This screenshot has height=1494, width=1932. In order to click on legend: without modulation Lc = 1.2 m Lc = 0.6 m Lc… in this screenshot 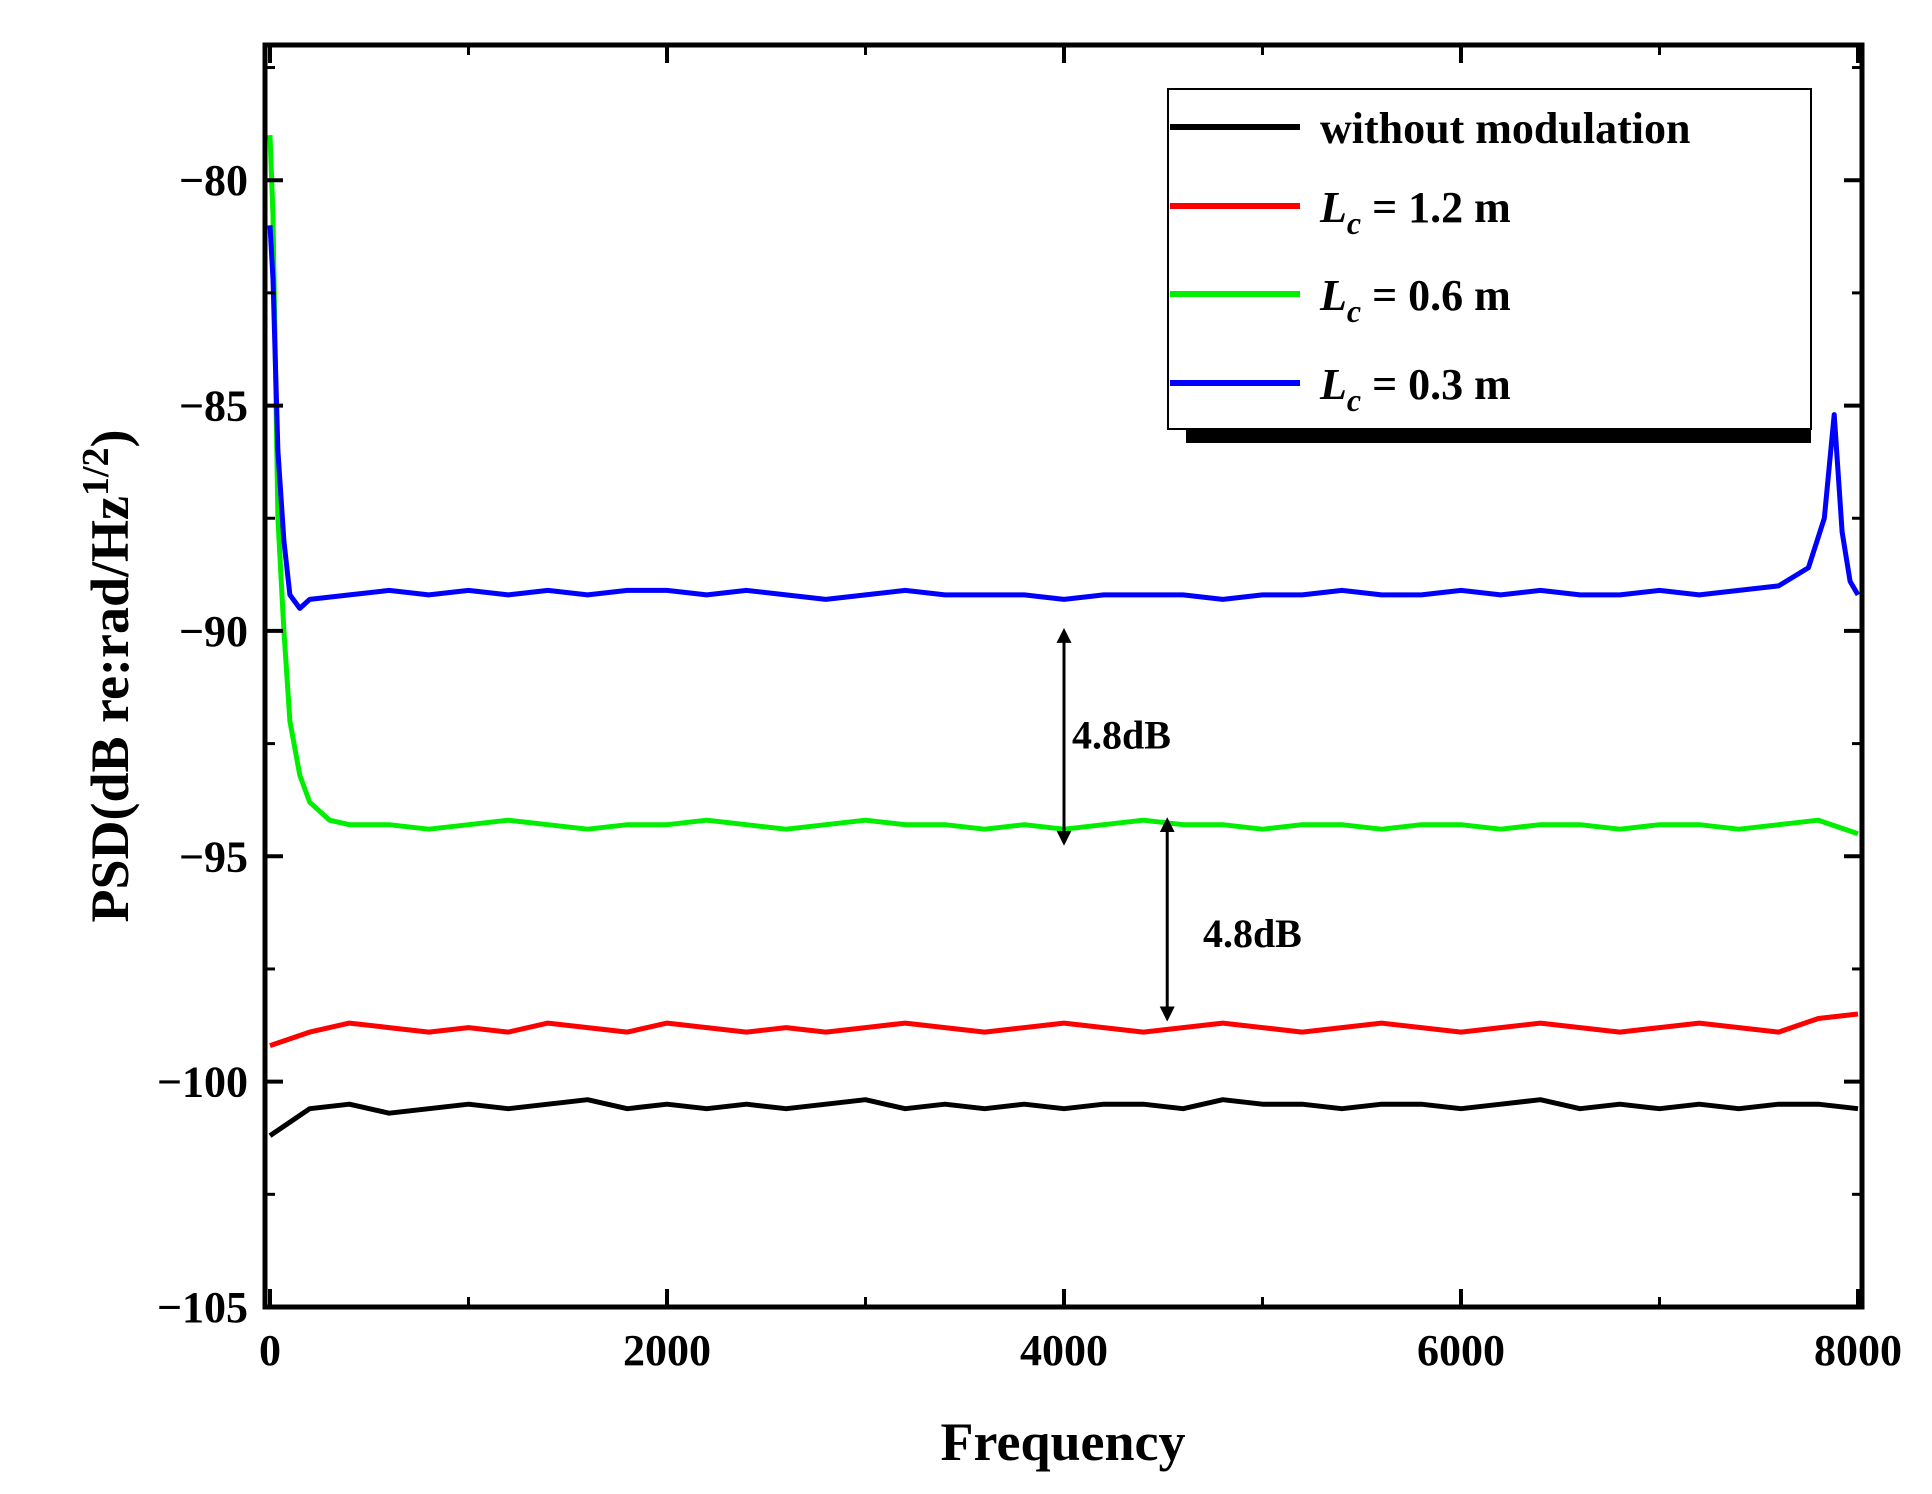, I will do `click(1489, 265)`.